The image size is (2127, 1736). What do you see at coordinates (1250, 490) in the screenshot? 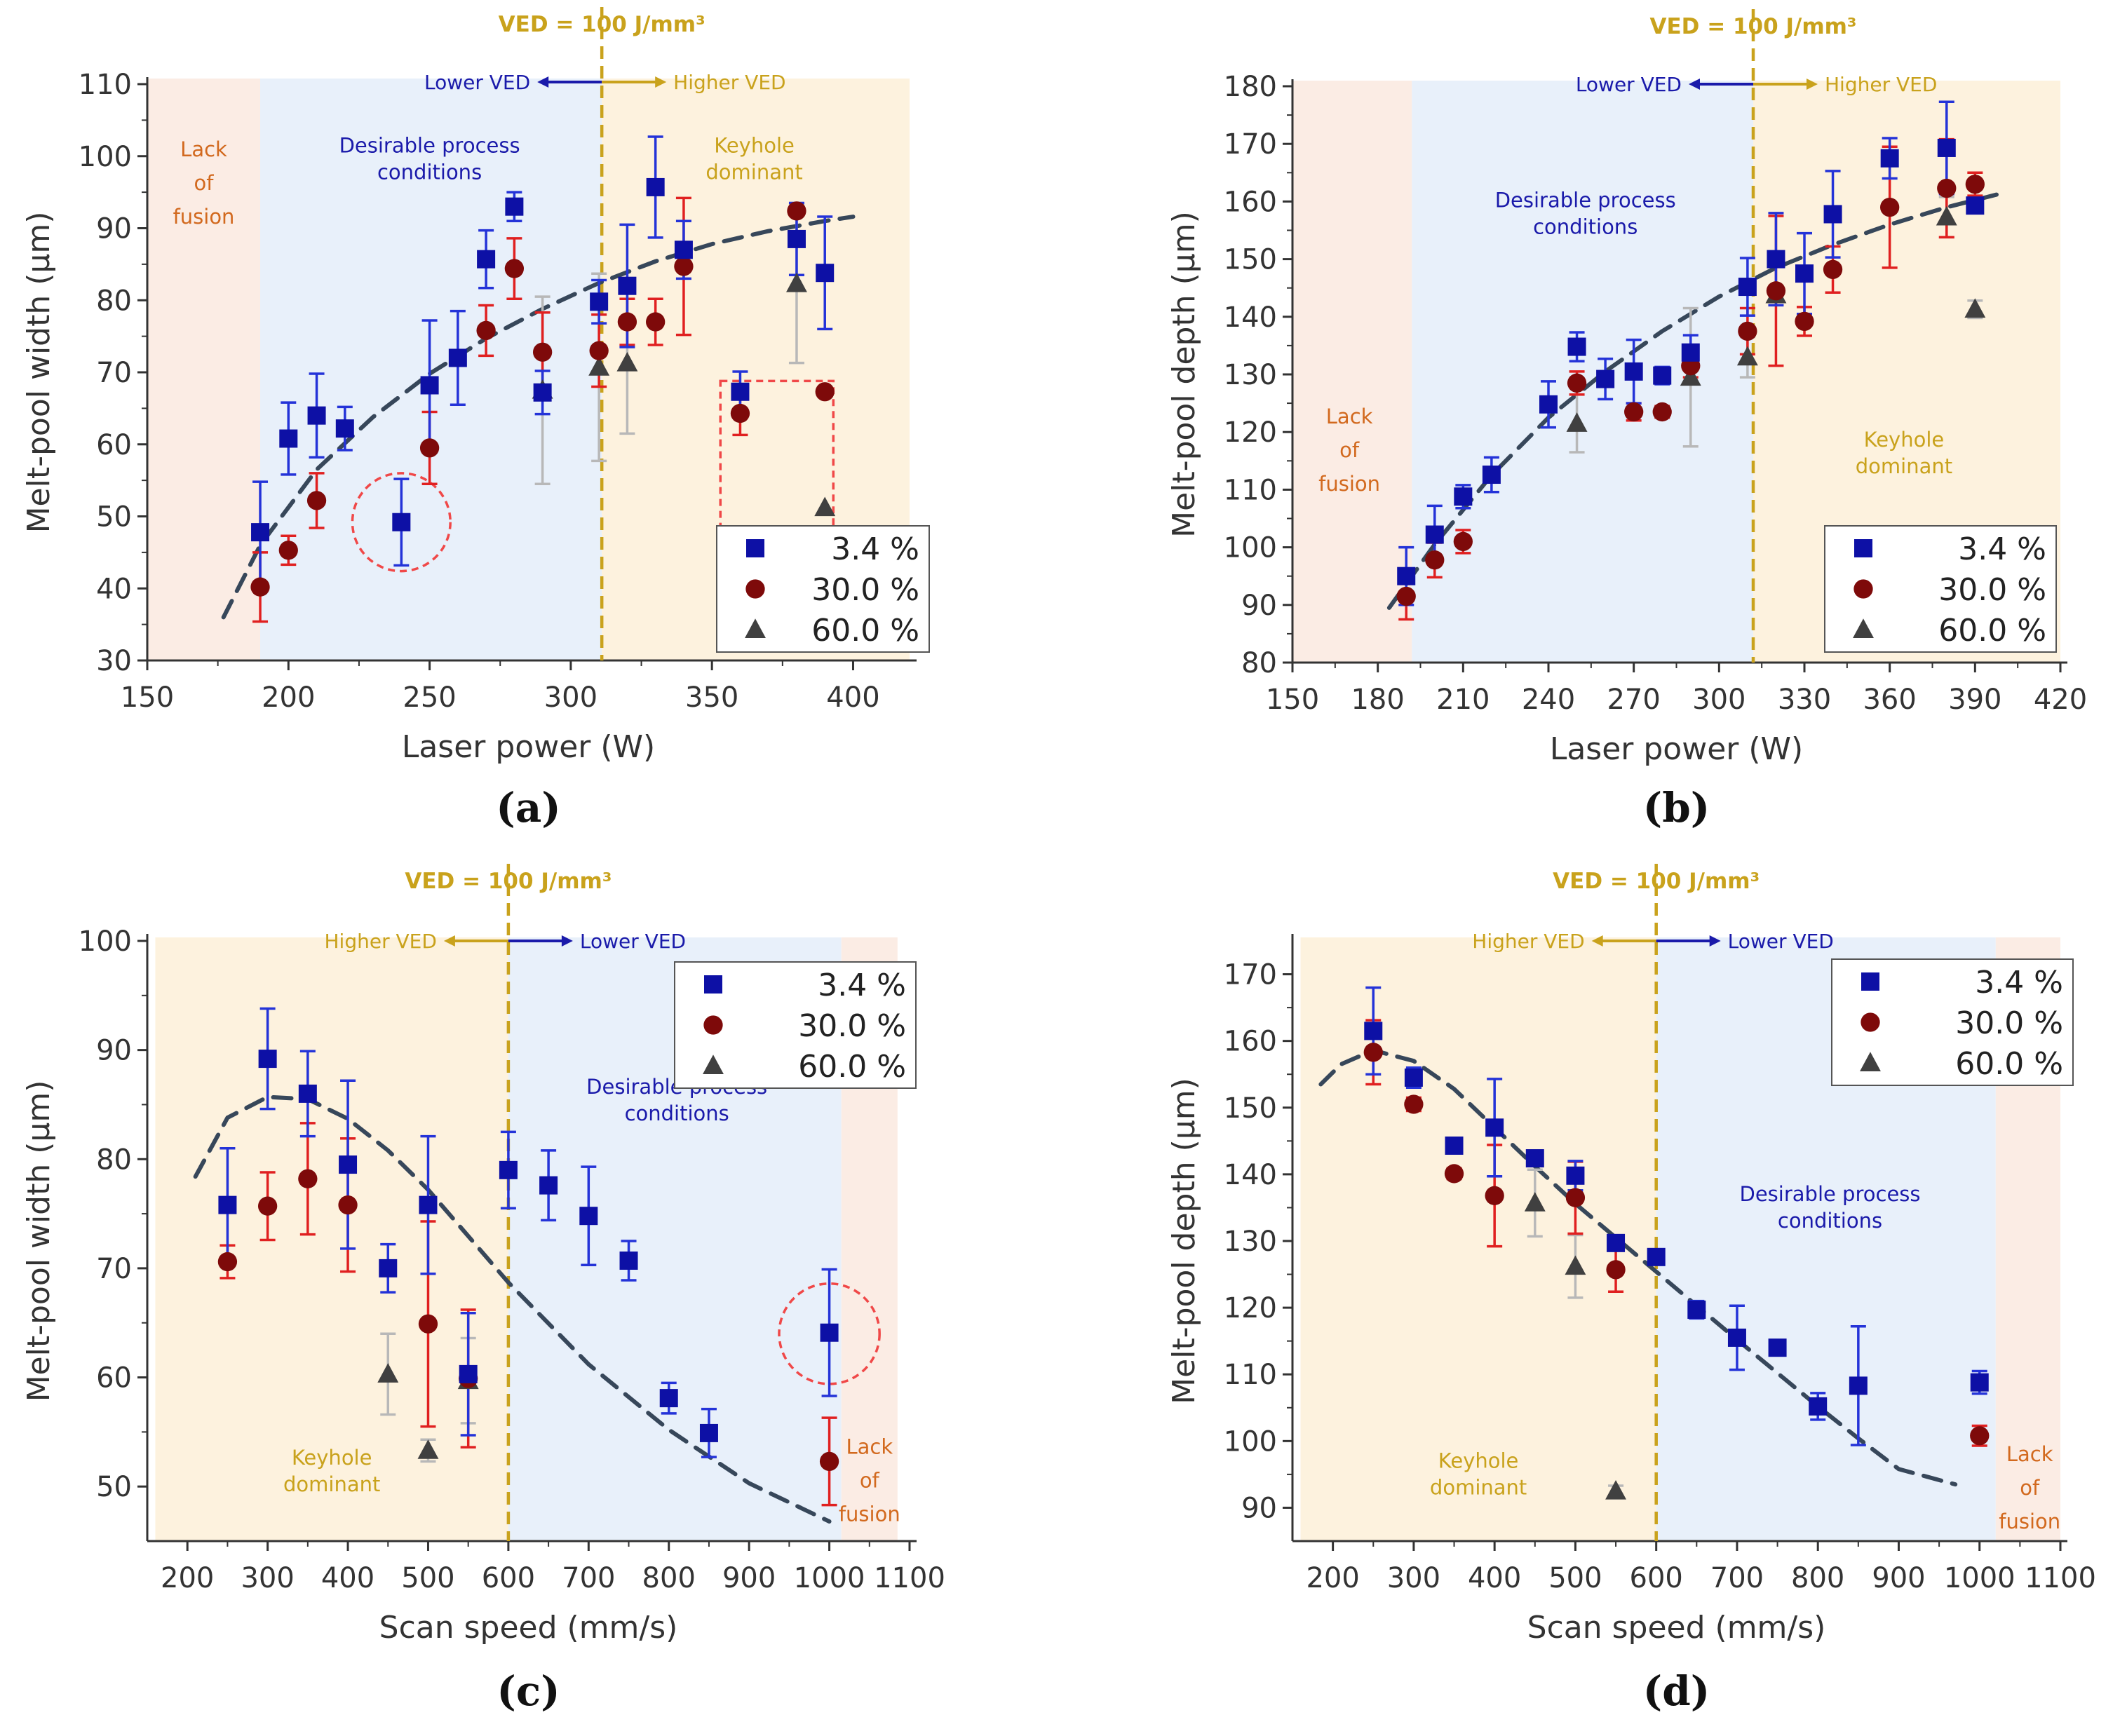
I see `y-tick-label: 110` at bounding box center [1250, 490].